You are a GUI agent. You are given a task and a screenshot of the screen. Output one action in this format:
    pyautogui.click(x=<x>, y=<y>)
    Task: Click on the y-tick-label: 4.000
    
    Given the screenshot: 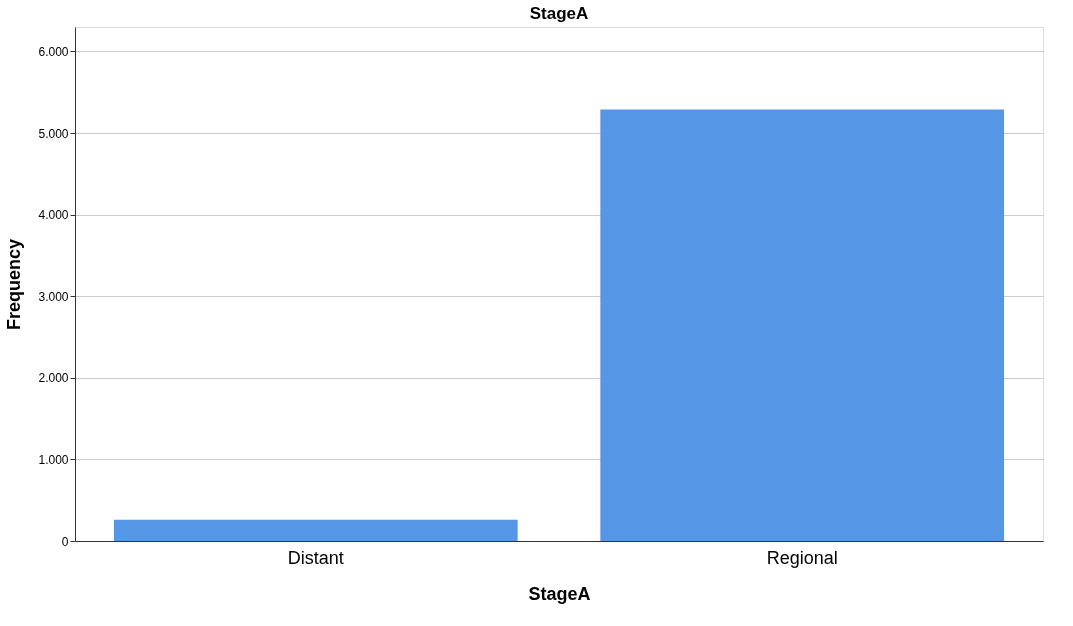 What is the action you would take?
    pyautogui.click(x=53, y=215)
    